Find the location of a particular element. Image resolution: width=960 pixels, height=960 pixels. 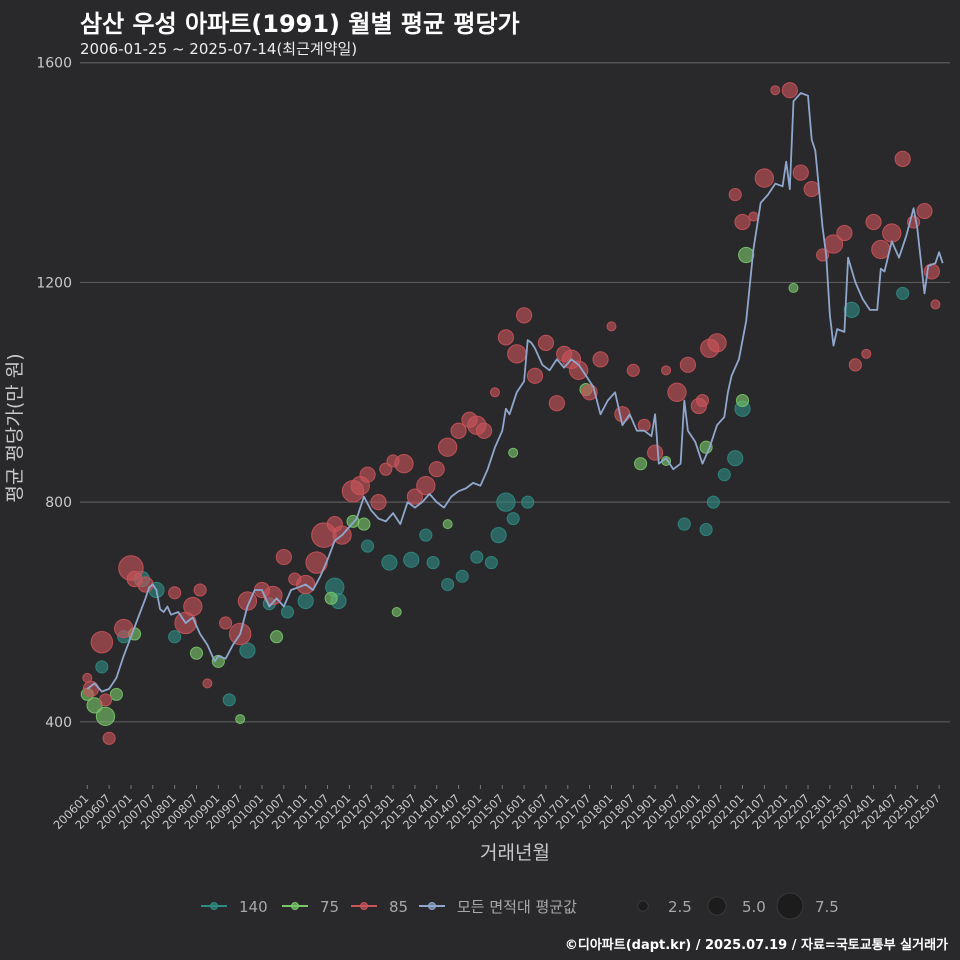

legend-label: 140 is located at coordinates (253, 907).